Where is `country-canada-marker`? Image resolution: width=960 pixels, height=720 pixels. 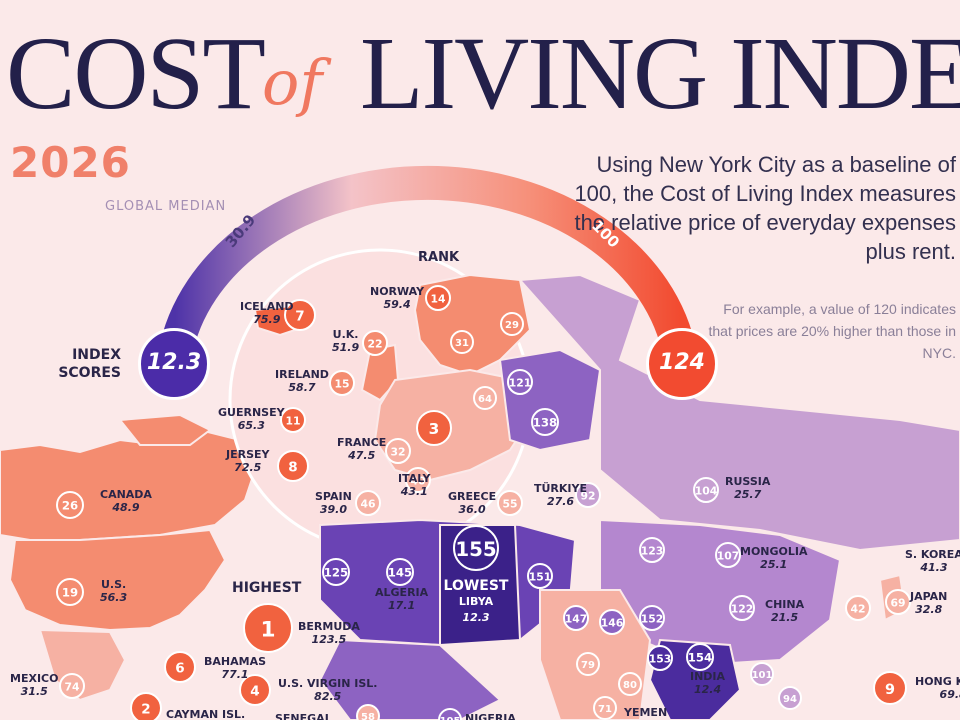
country-canada-marker is located at coordinates (70, 505).